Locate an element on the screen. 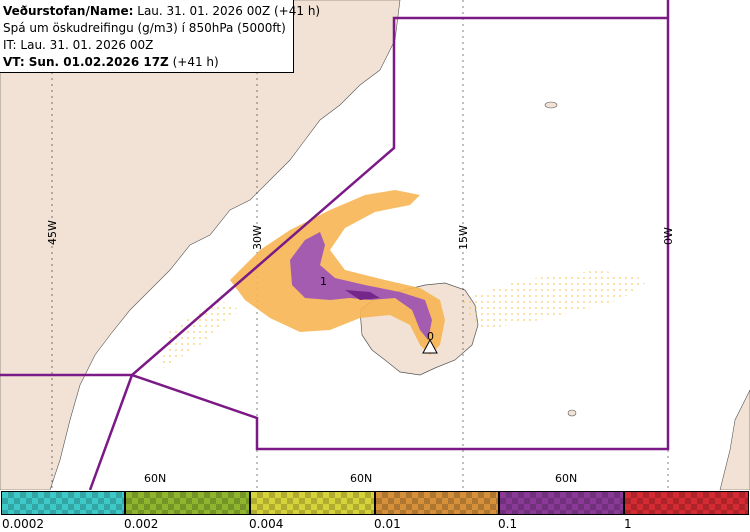 The width and height of the screenshot is (750, 532). volcano-label: 0 is located at coordinates (430, 336).